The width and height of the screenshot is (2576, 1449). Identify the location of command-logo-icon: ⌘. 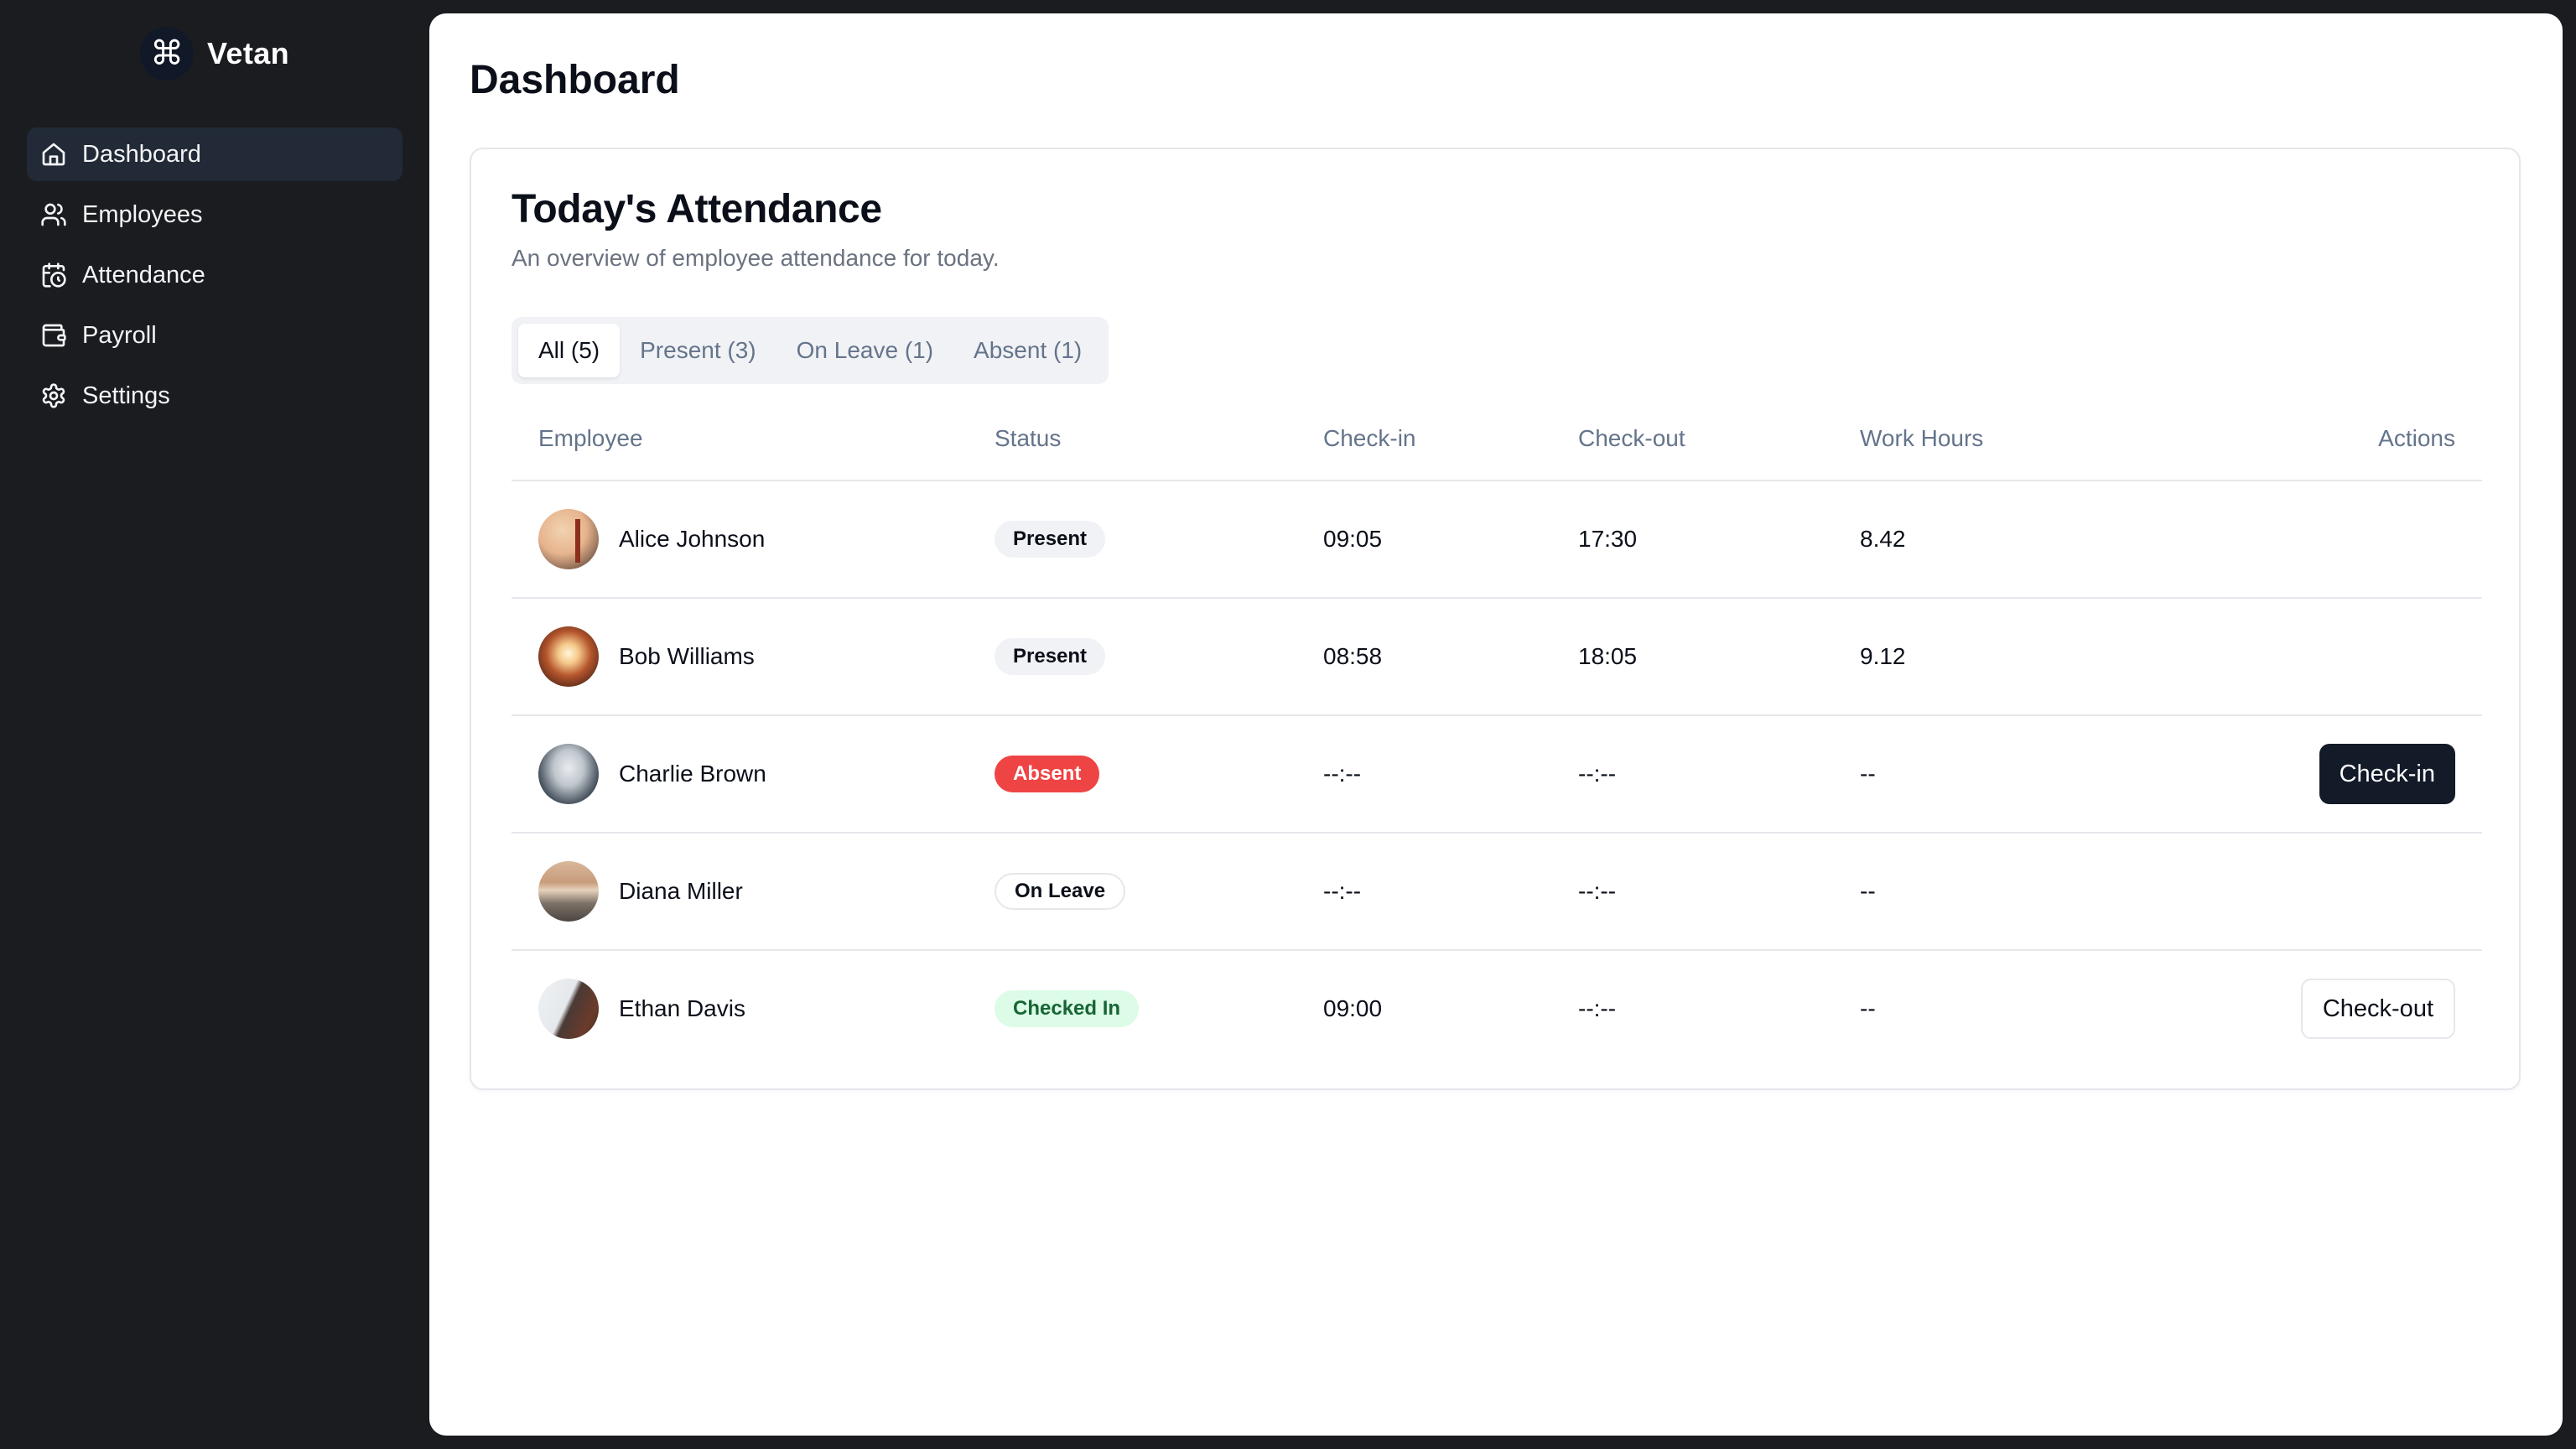
(166, 53).